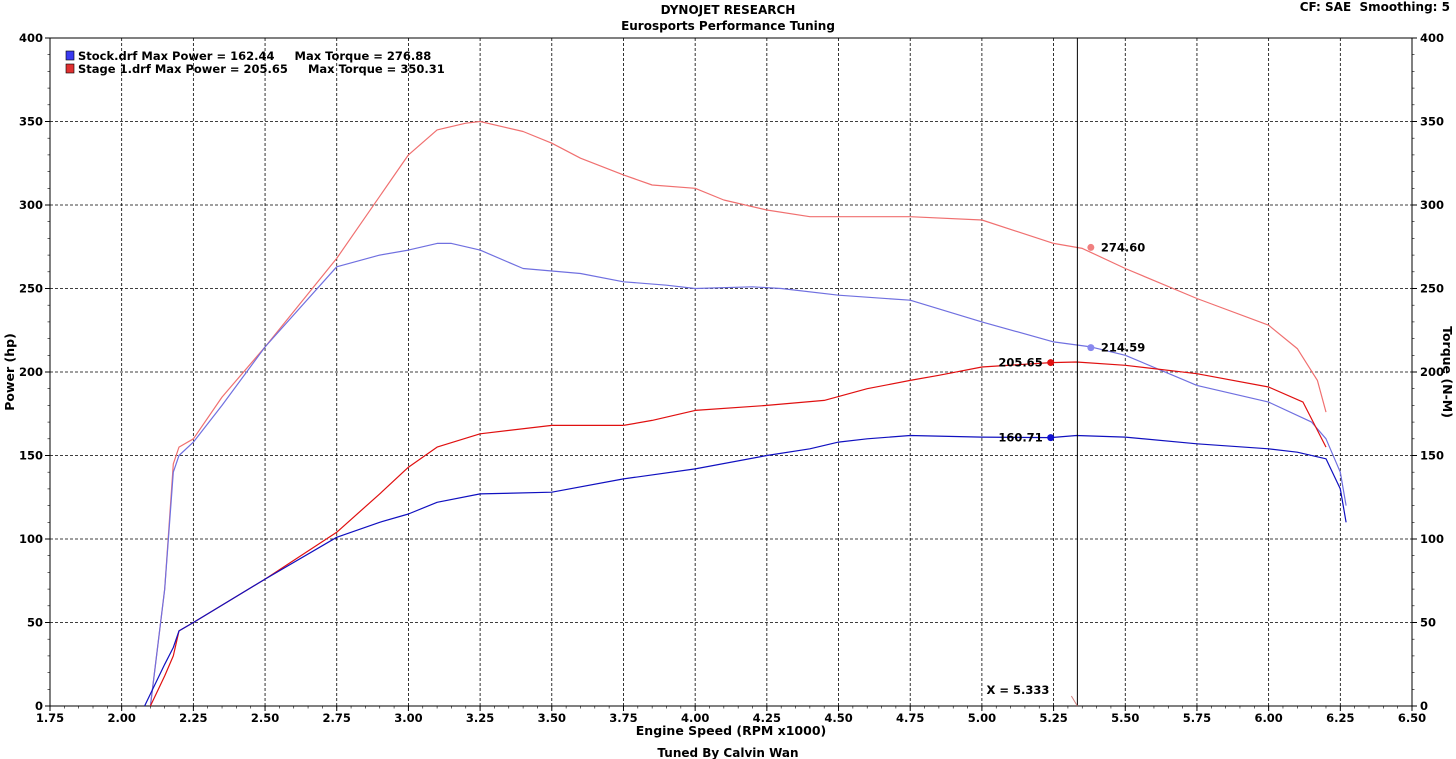 This screenshot has width=1456, height=759. I want to click on x-tick-label: 4.75, so click(910, 718).